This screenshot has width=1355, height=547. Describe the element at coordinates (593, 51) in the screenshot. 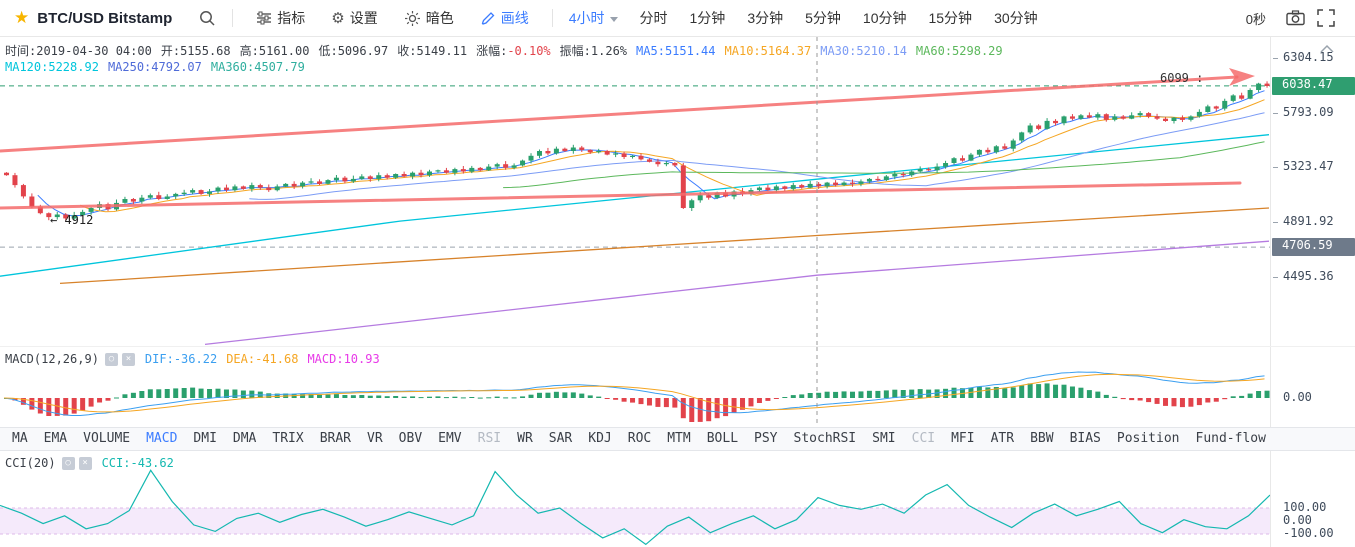

I see `ohlc-item-6: 振幅:1.26%` at that location.